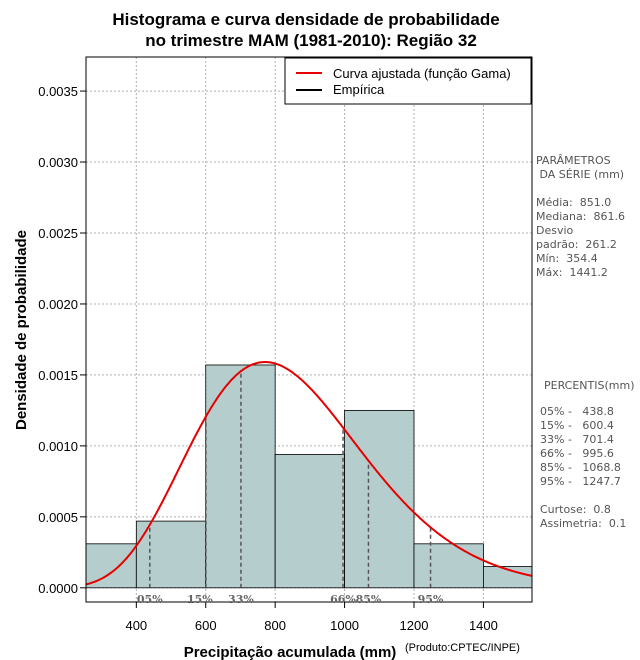 This screenshot has height=660, width=640. Describe the element at coordinates (344, 625) in the screenshot. I see `x-tick-label-3: 1000` at that location.